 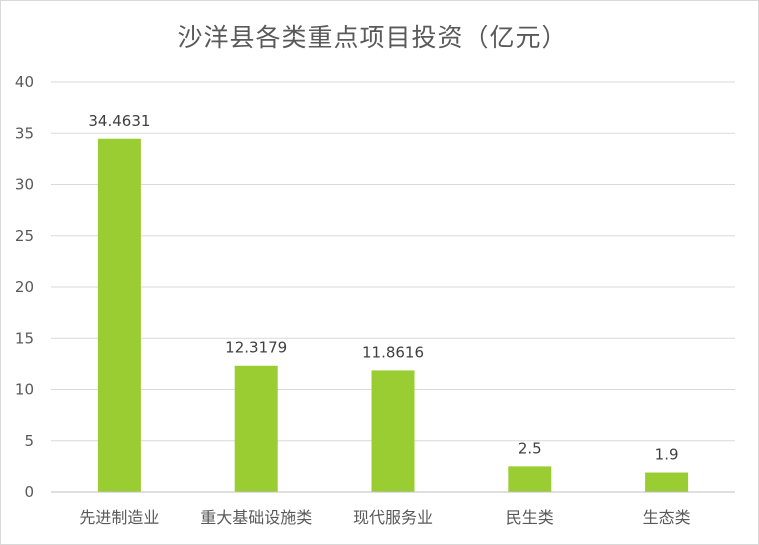 What do you see at coordinates (372, 37) in the screenshot?
I see `chart-title: 沙洋县各类重点项目投资（亿元）` at bounding box center [372, 37].